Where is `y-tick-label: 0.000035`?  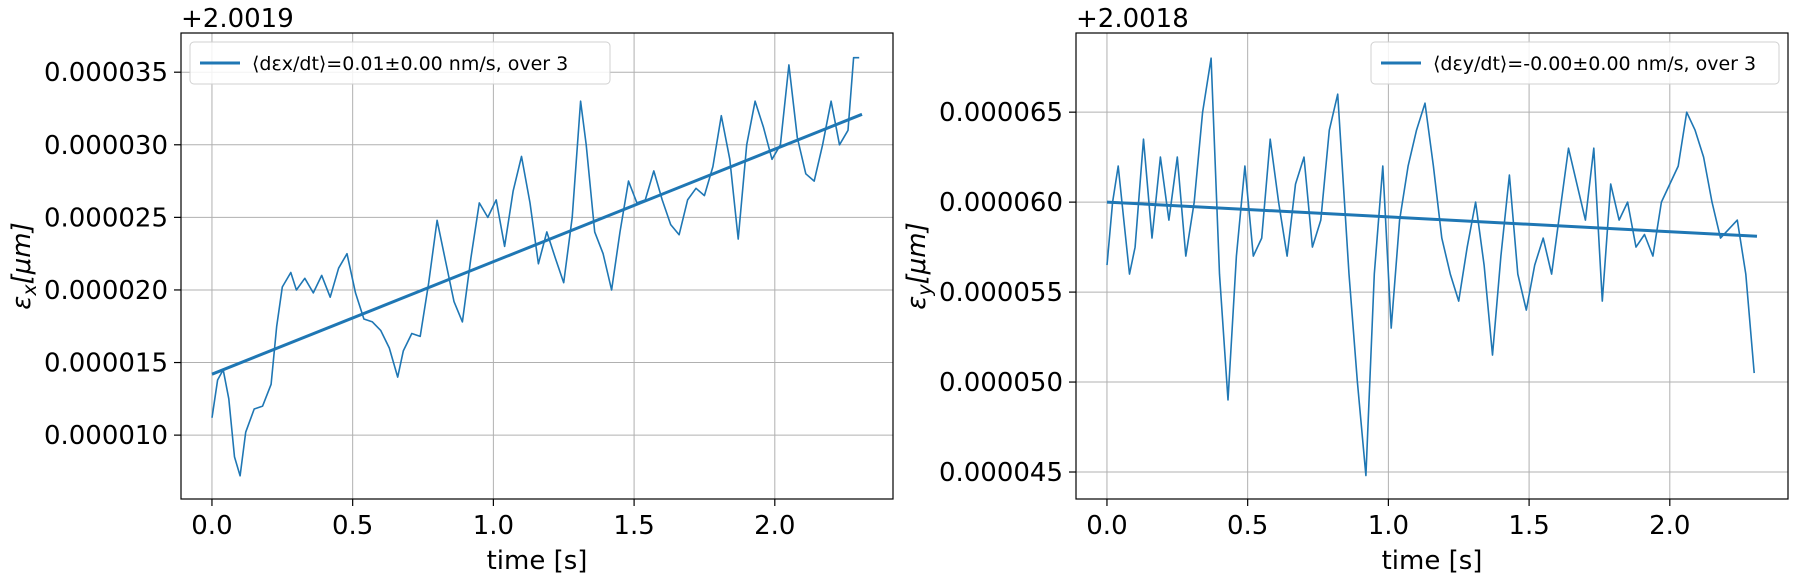
y-tick-label: 0.000035 is located at coordinates (106, 73).